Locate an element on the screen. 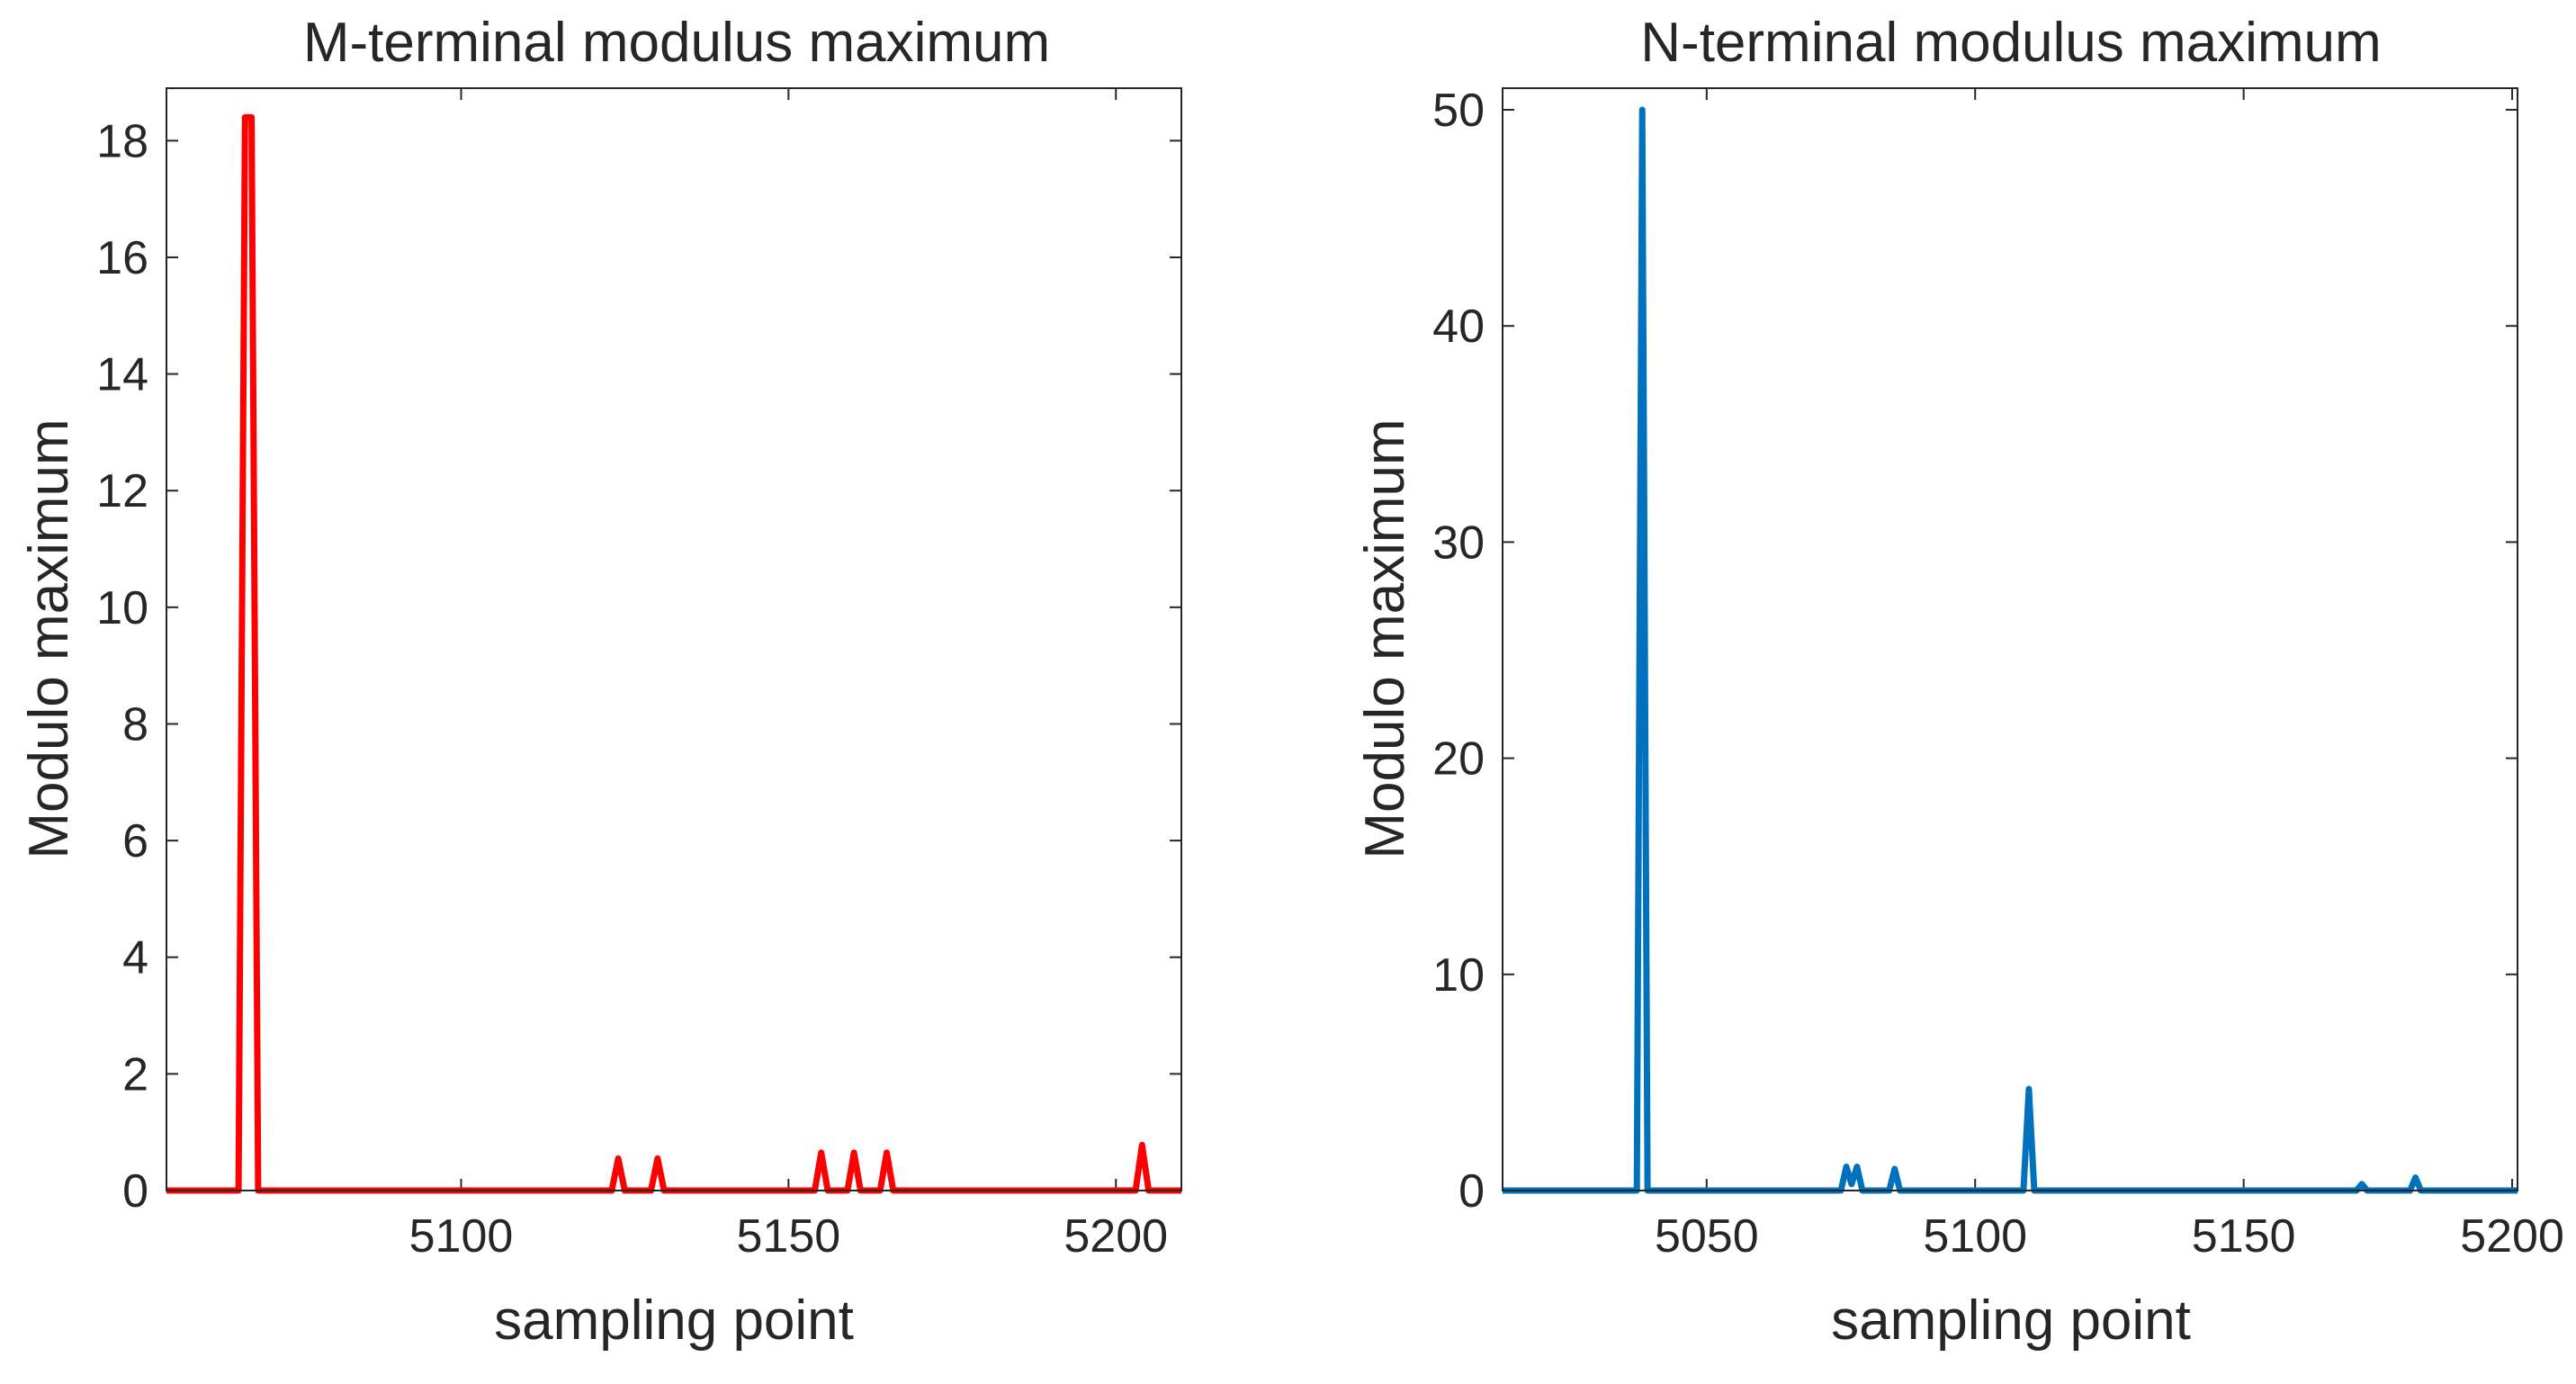  m-terminal-xlabel: sampling point is located at coordinates (674, 1321).